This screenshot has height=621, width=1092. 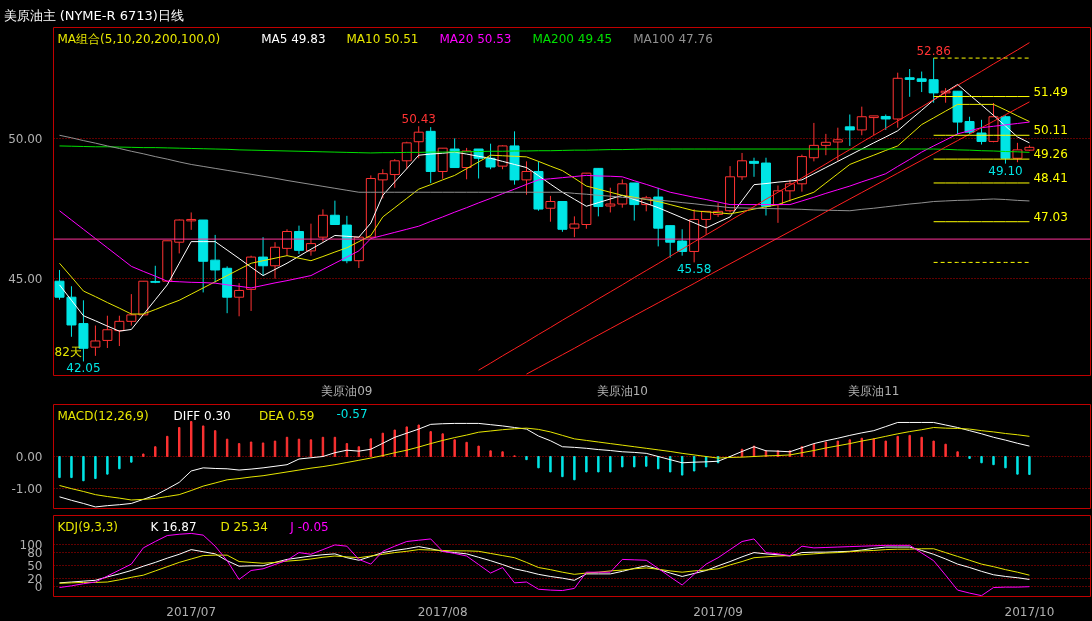 What do you see at coordinates (1050, 154) in the screenshot?
I see `data-label: 49.26` at bounding box center [1050, 154].